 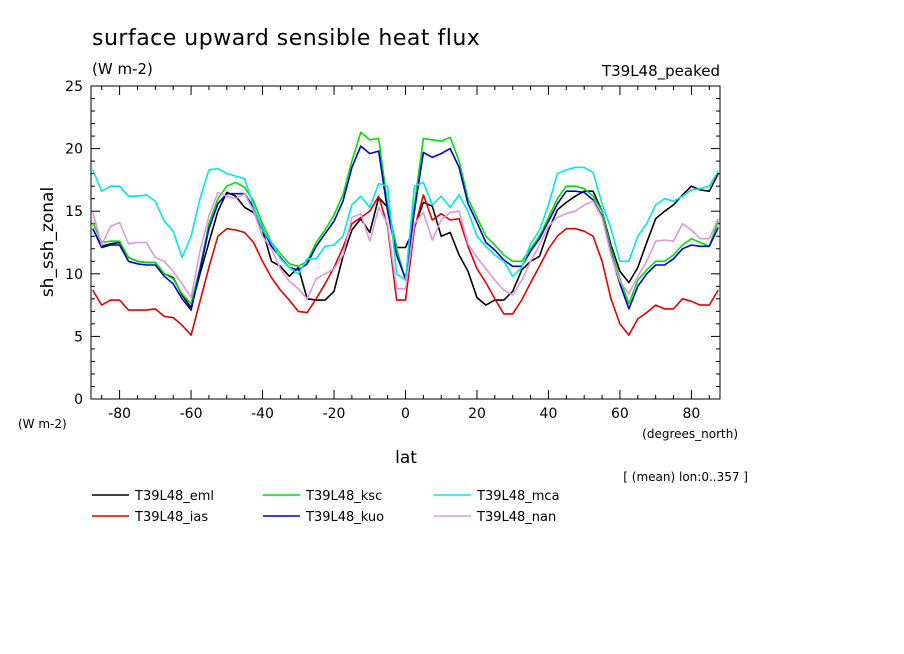 I want to click on y-axis-label: sh_ssh_zonal, so click(x=48, y=242).